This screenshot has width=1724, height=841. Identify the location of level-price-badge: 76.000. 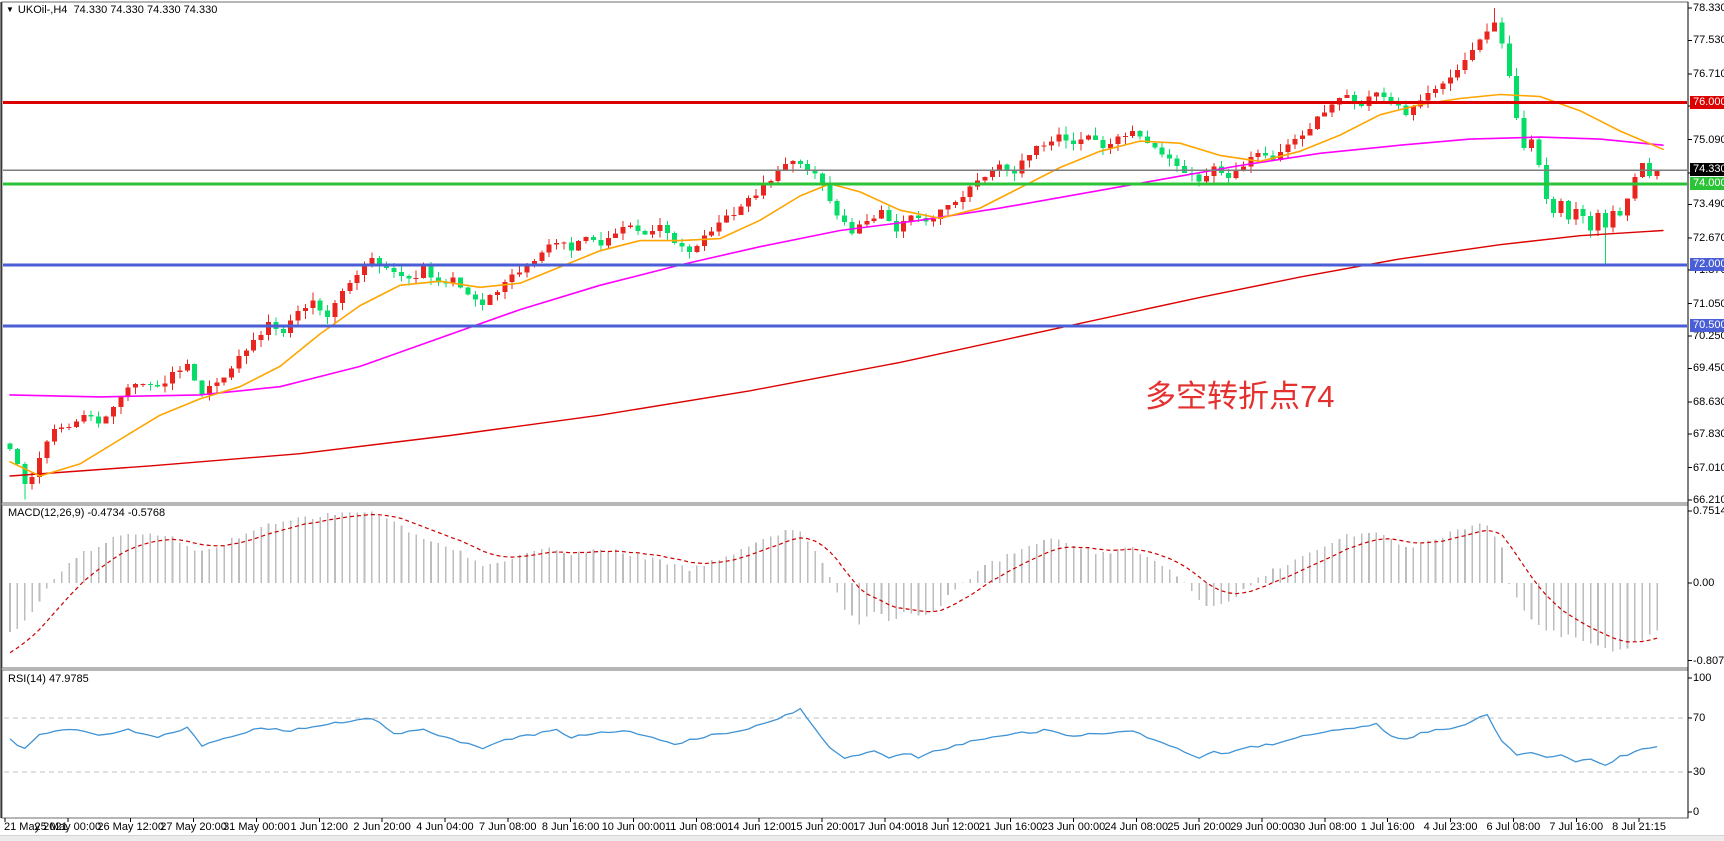
(1707, 102).